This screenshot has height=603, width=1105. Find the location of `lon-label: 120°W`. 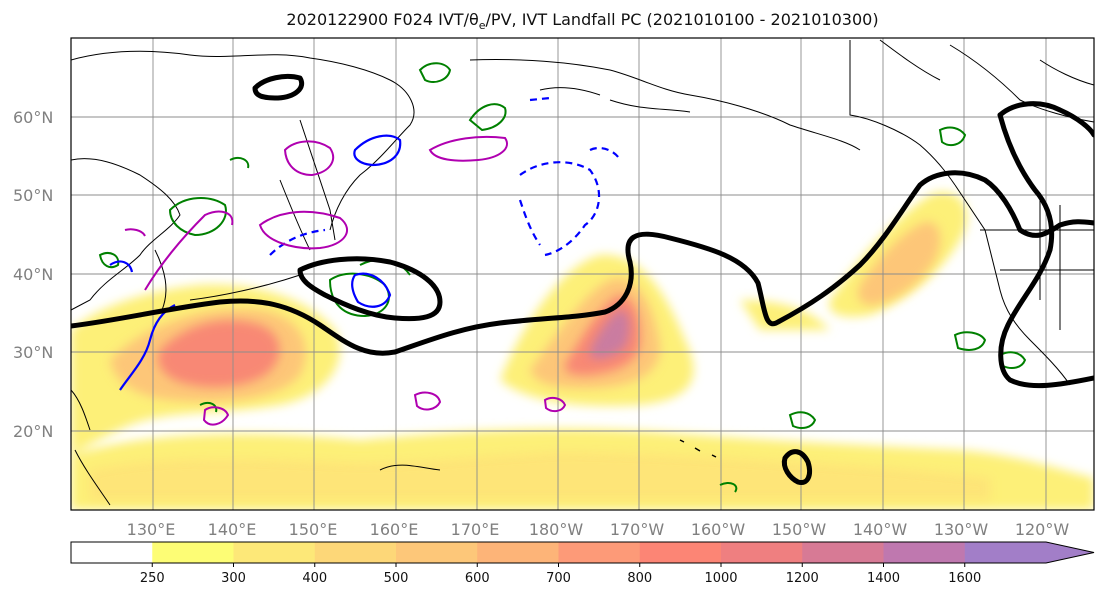

lon-label: 120°W is located at coordinates (1042, 529).